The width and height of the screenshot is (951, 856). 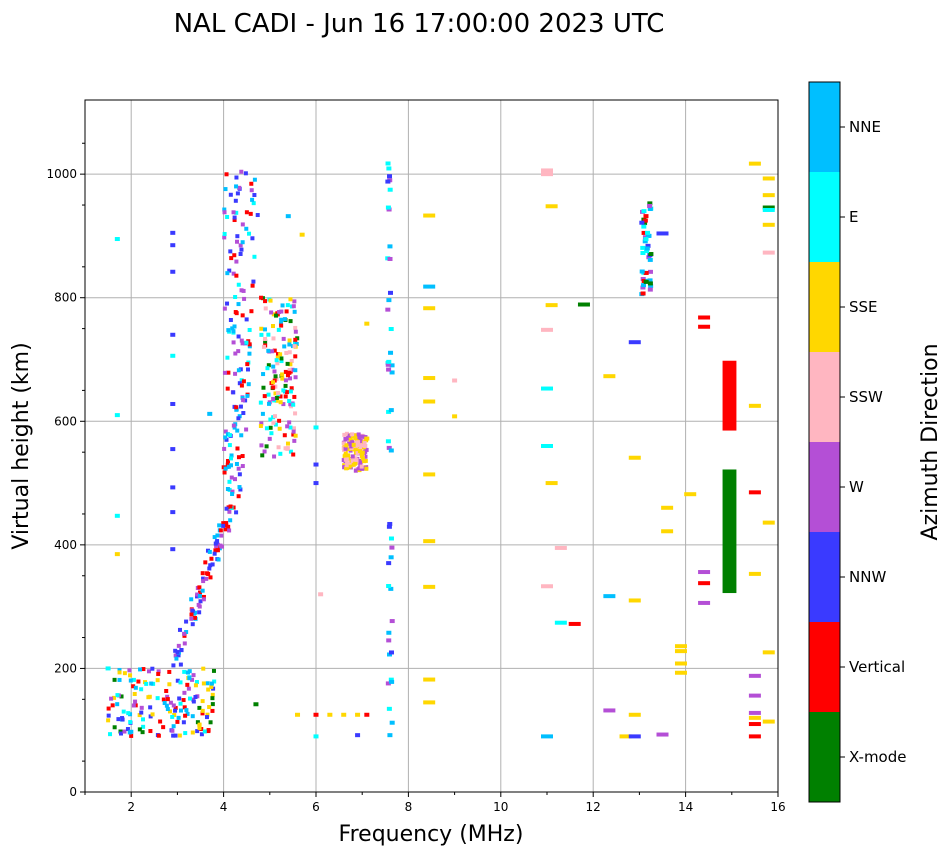 What do you see at coordinates (867, 577) in the screenshot?
I see `colorbar-tick-label: NNW` at bounding box center [867, 577].